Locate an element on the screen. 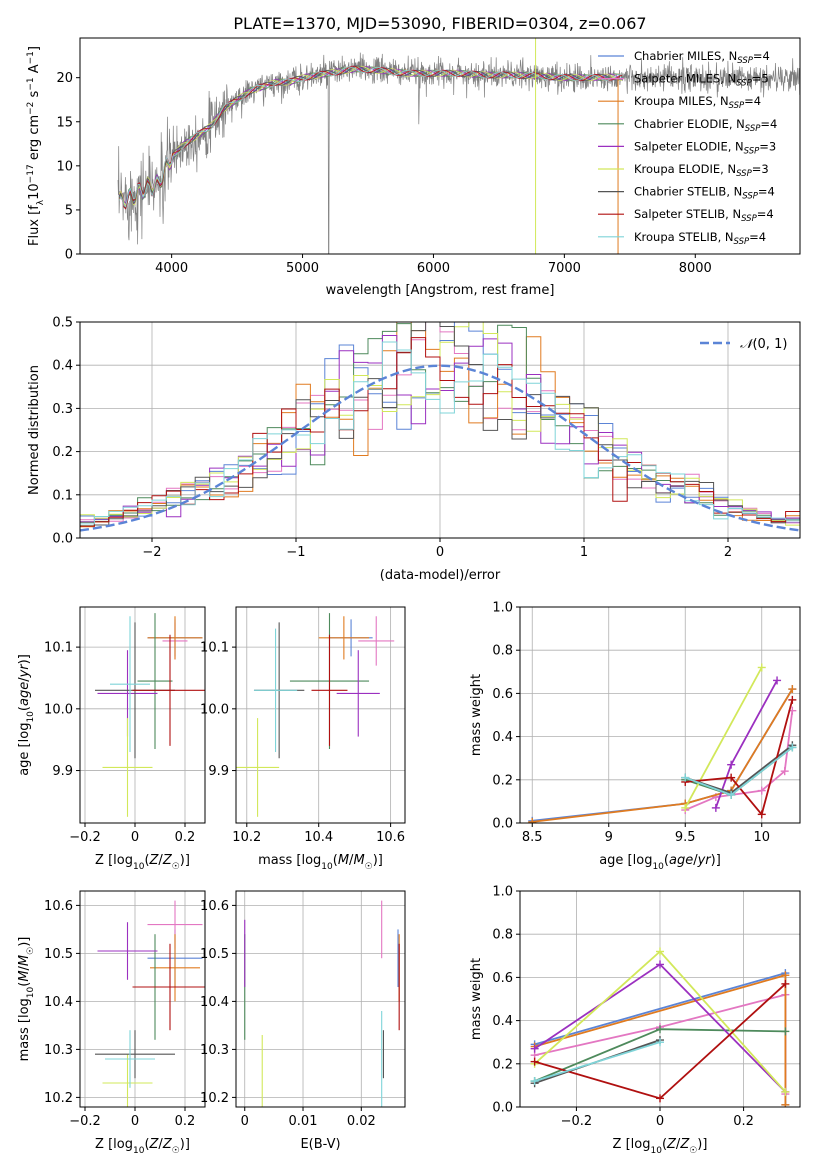  y-axis-label: Normed distribution is located at coordinates (34, 430).